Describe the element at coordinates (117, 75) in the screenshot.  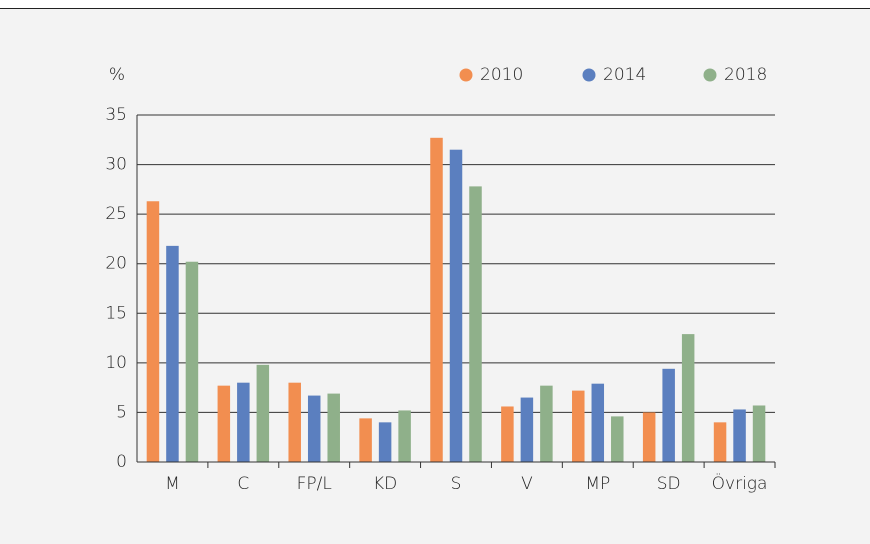
I see `y-axis-label: %` at that location.